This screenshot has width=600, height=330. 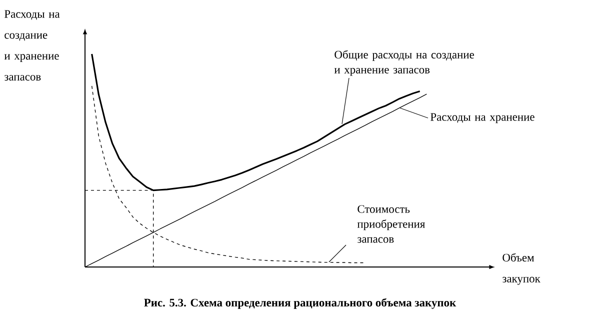 I want to click on text: Рис. 5.3. Схема определения рационального объема закупок, so click(x=300, y=303).